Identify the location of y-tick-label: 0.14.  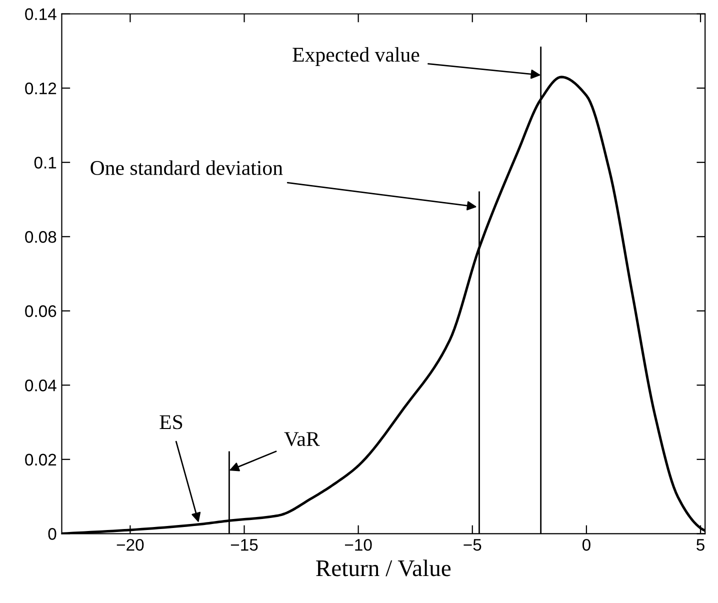
(40, 14).